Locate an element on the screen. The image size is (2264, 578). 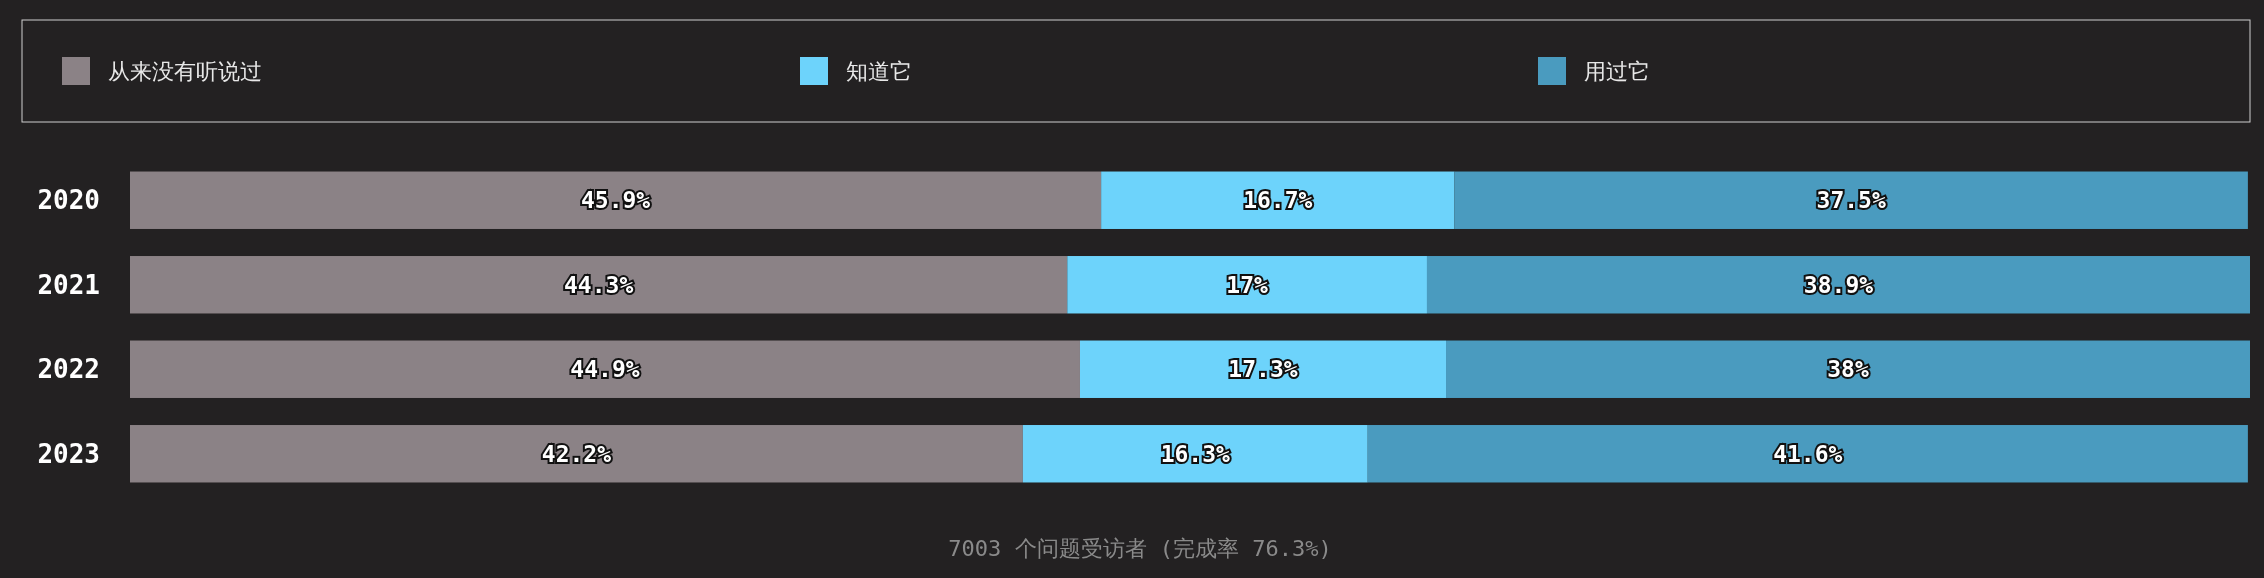
data-label: 37.5% is located at coordinates (1851, 200).